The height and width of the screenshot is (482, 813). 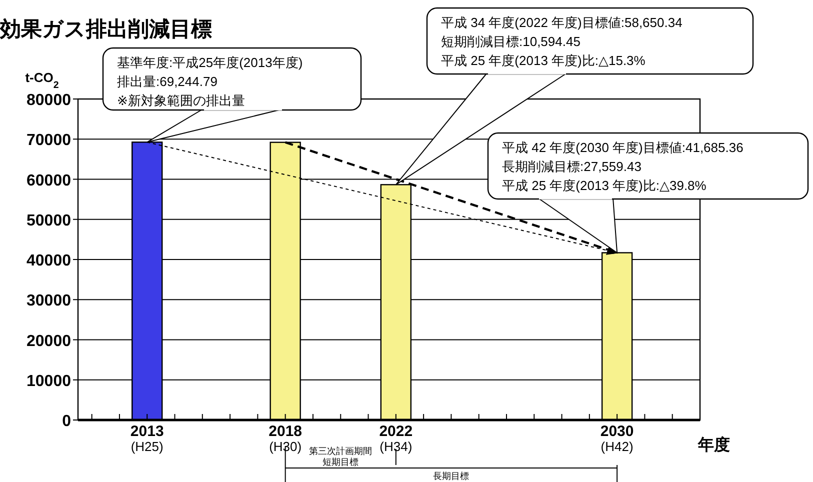 What do you see at coordinates (396, 431) in the screenshot?
I see `x-tick-label: 2022` at bounding box center [396, 431].